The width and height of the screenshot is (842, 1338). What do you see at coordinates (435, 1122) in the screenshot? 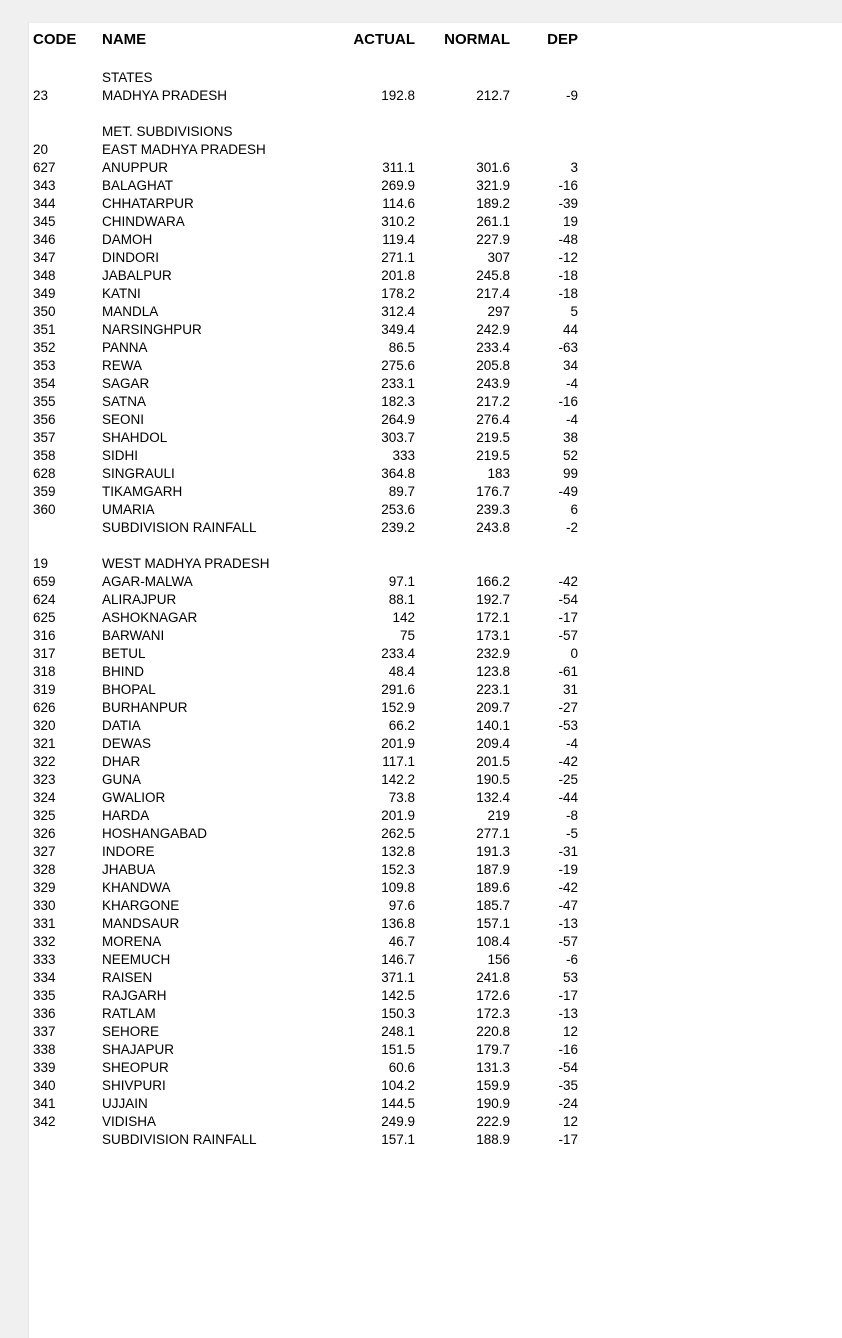
I see `table-row: 342 VIDISHA 249.9 222.9 12` at bounding box center [435, 1122].